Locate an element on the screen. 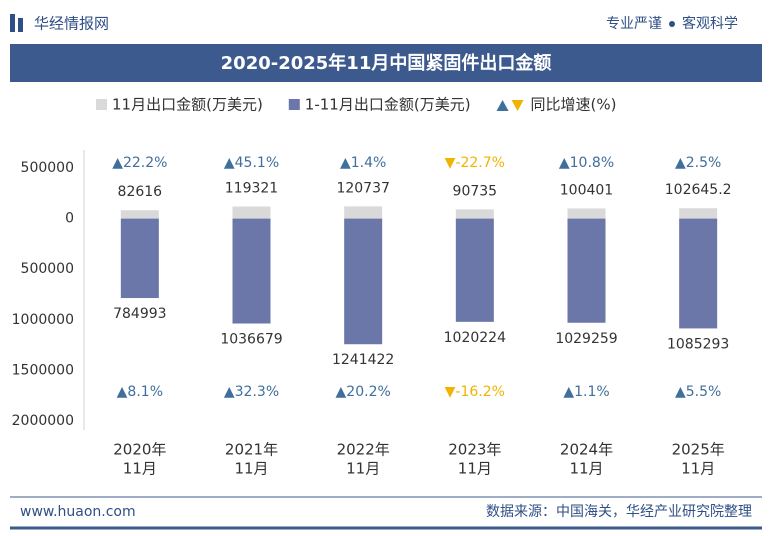 The width and height of the screenshot is (772, 536). data-label: 100401 is located at coordinates (586, 190).